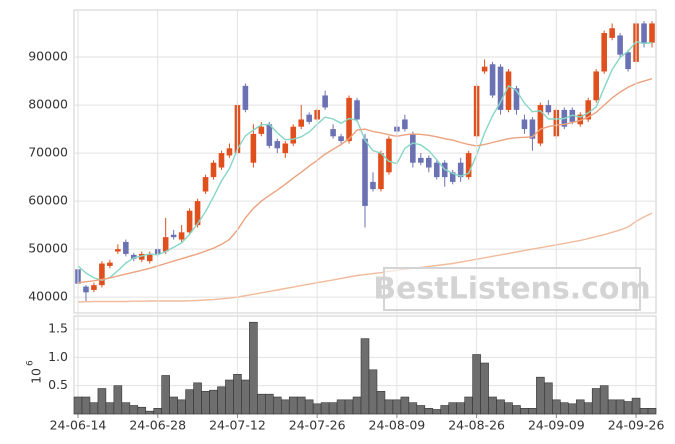 This screenshot has width=675, height=444. What do you see at coordinates (58, 356) in the screenshot?
I see `y-tick-label: 1.0` at bounding box center [58, 356].